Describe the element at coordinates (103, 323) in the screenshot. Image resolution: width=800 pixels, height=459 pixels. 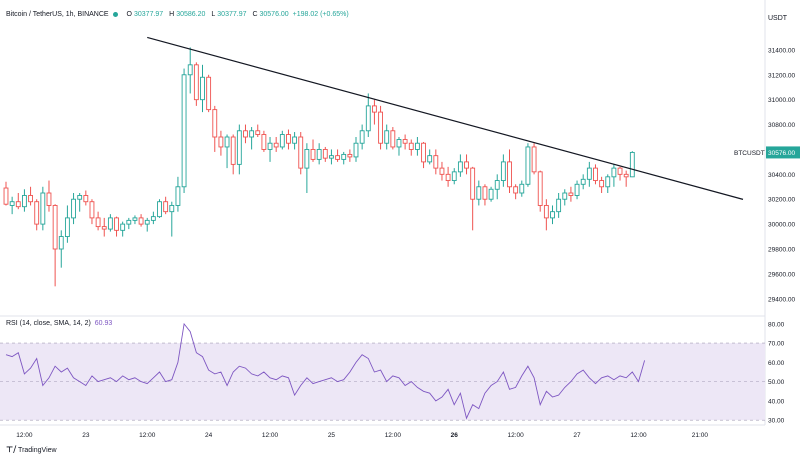
I see `rsi-value: 60.93` at that location.